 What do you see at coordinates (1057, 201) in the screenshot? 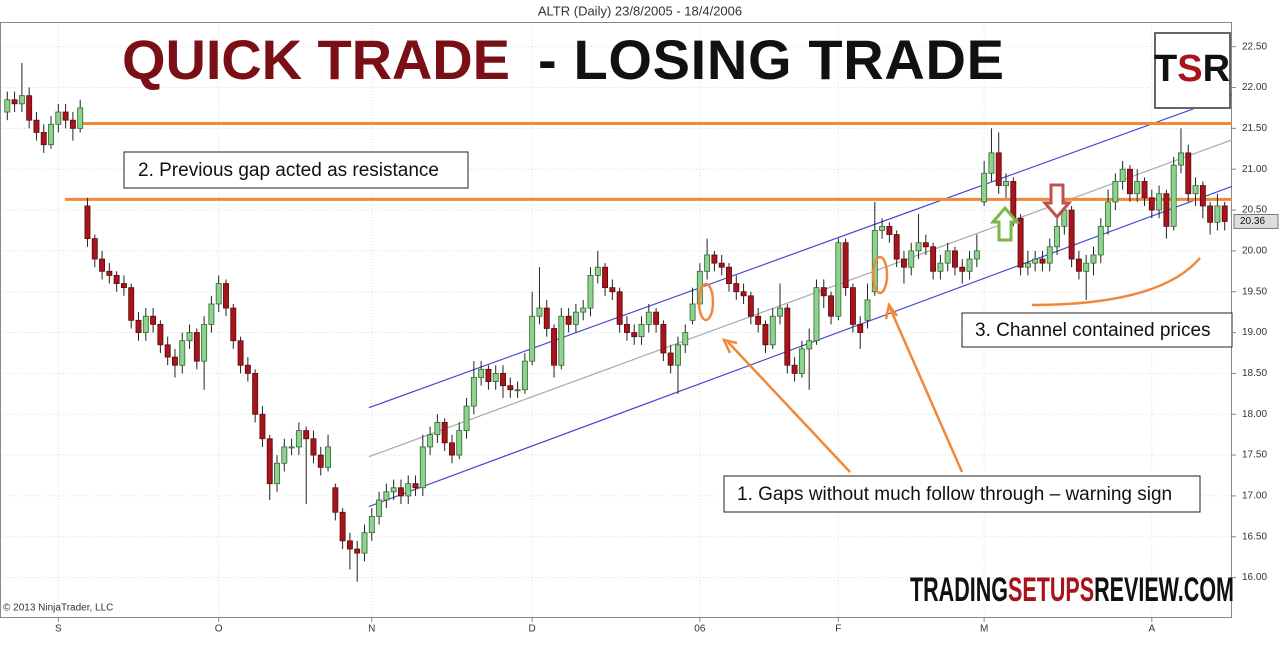
I see `exit-arrow` at bounding box center [1057, 201].